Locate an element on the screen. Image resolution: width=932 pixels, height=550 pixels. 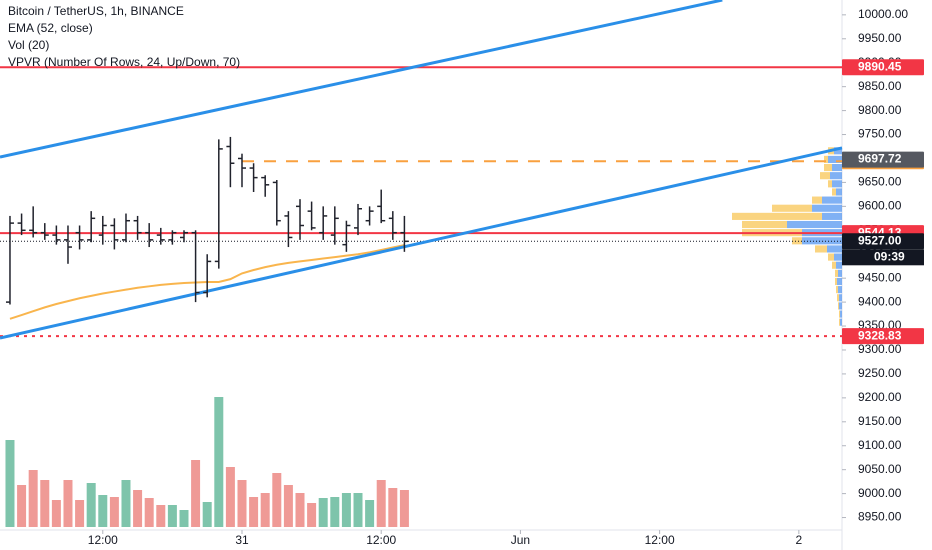
y-tick-label: 9300.00 is located at coordinates (880, 349).